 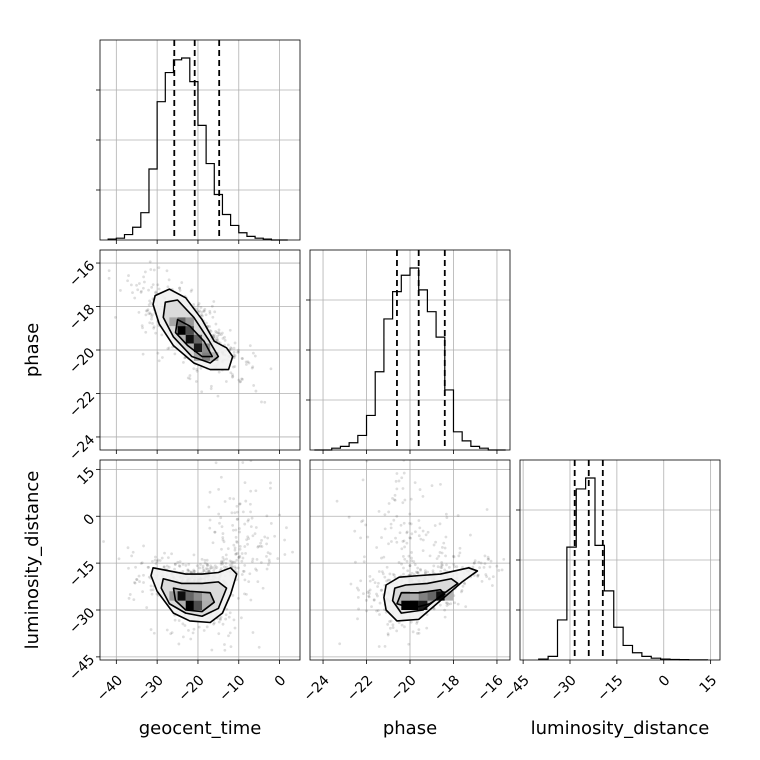 I want to click on y-tick-label: −22, so click(x=82, y=404).